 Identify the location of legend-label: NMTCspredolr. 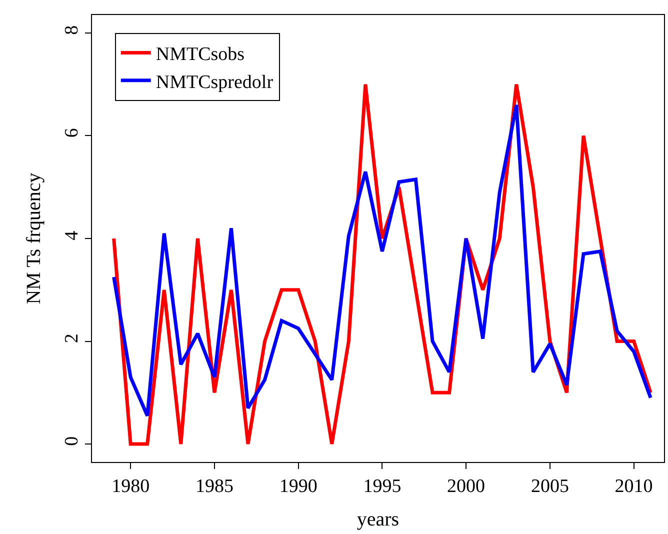
(215, 82).